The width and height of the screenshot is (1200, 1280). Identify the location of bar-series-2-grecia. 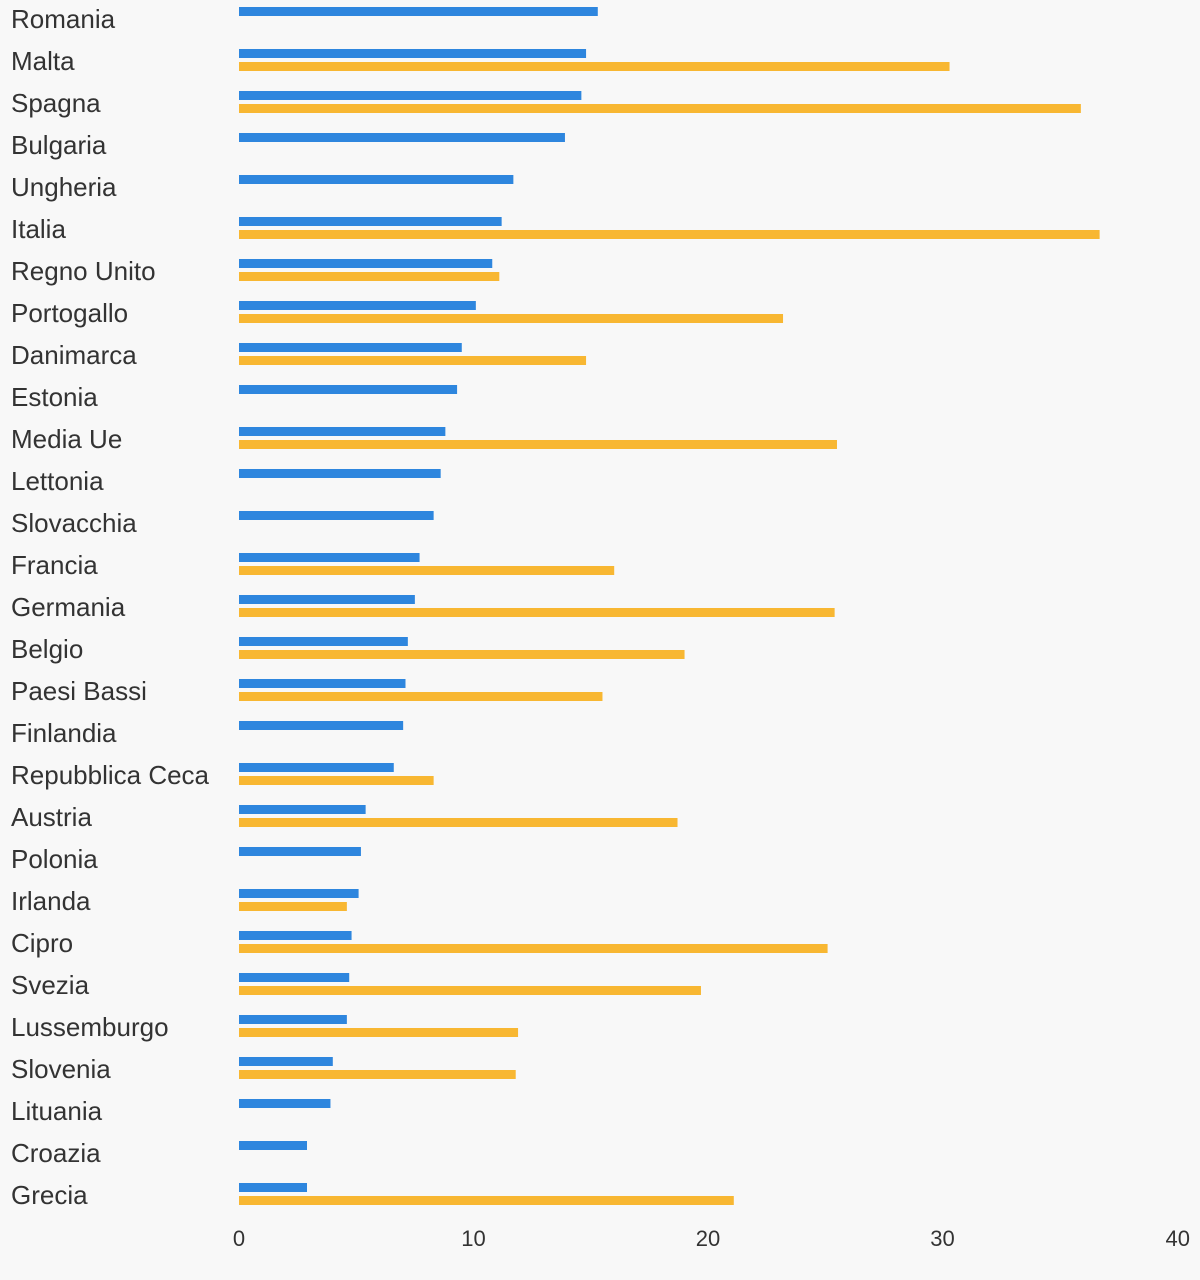
(486, 1200).